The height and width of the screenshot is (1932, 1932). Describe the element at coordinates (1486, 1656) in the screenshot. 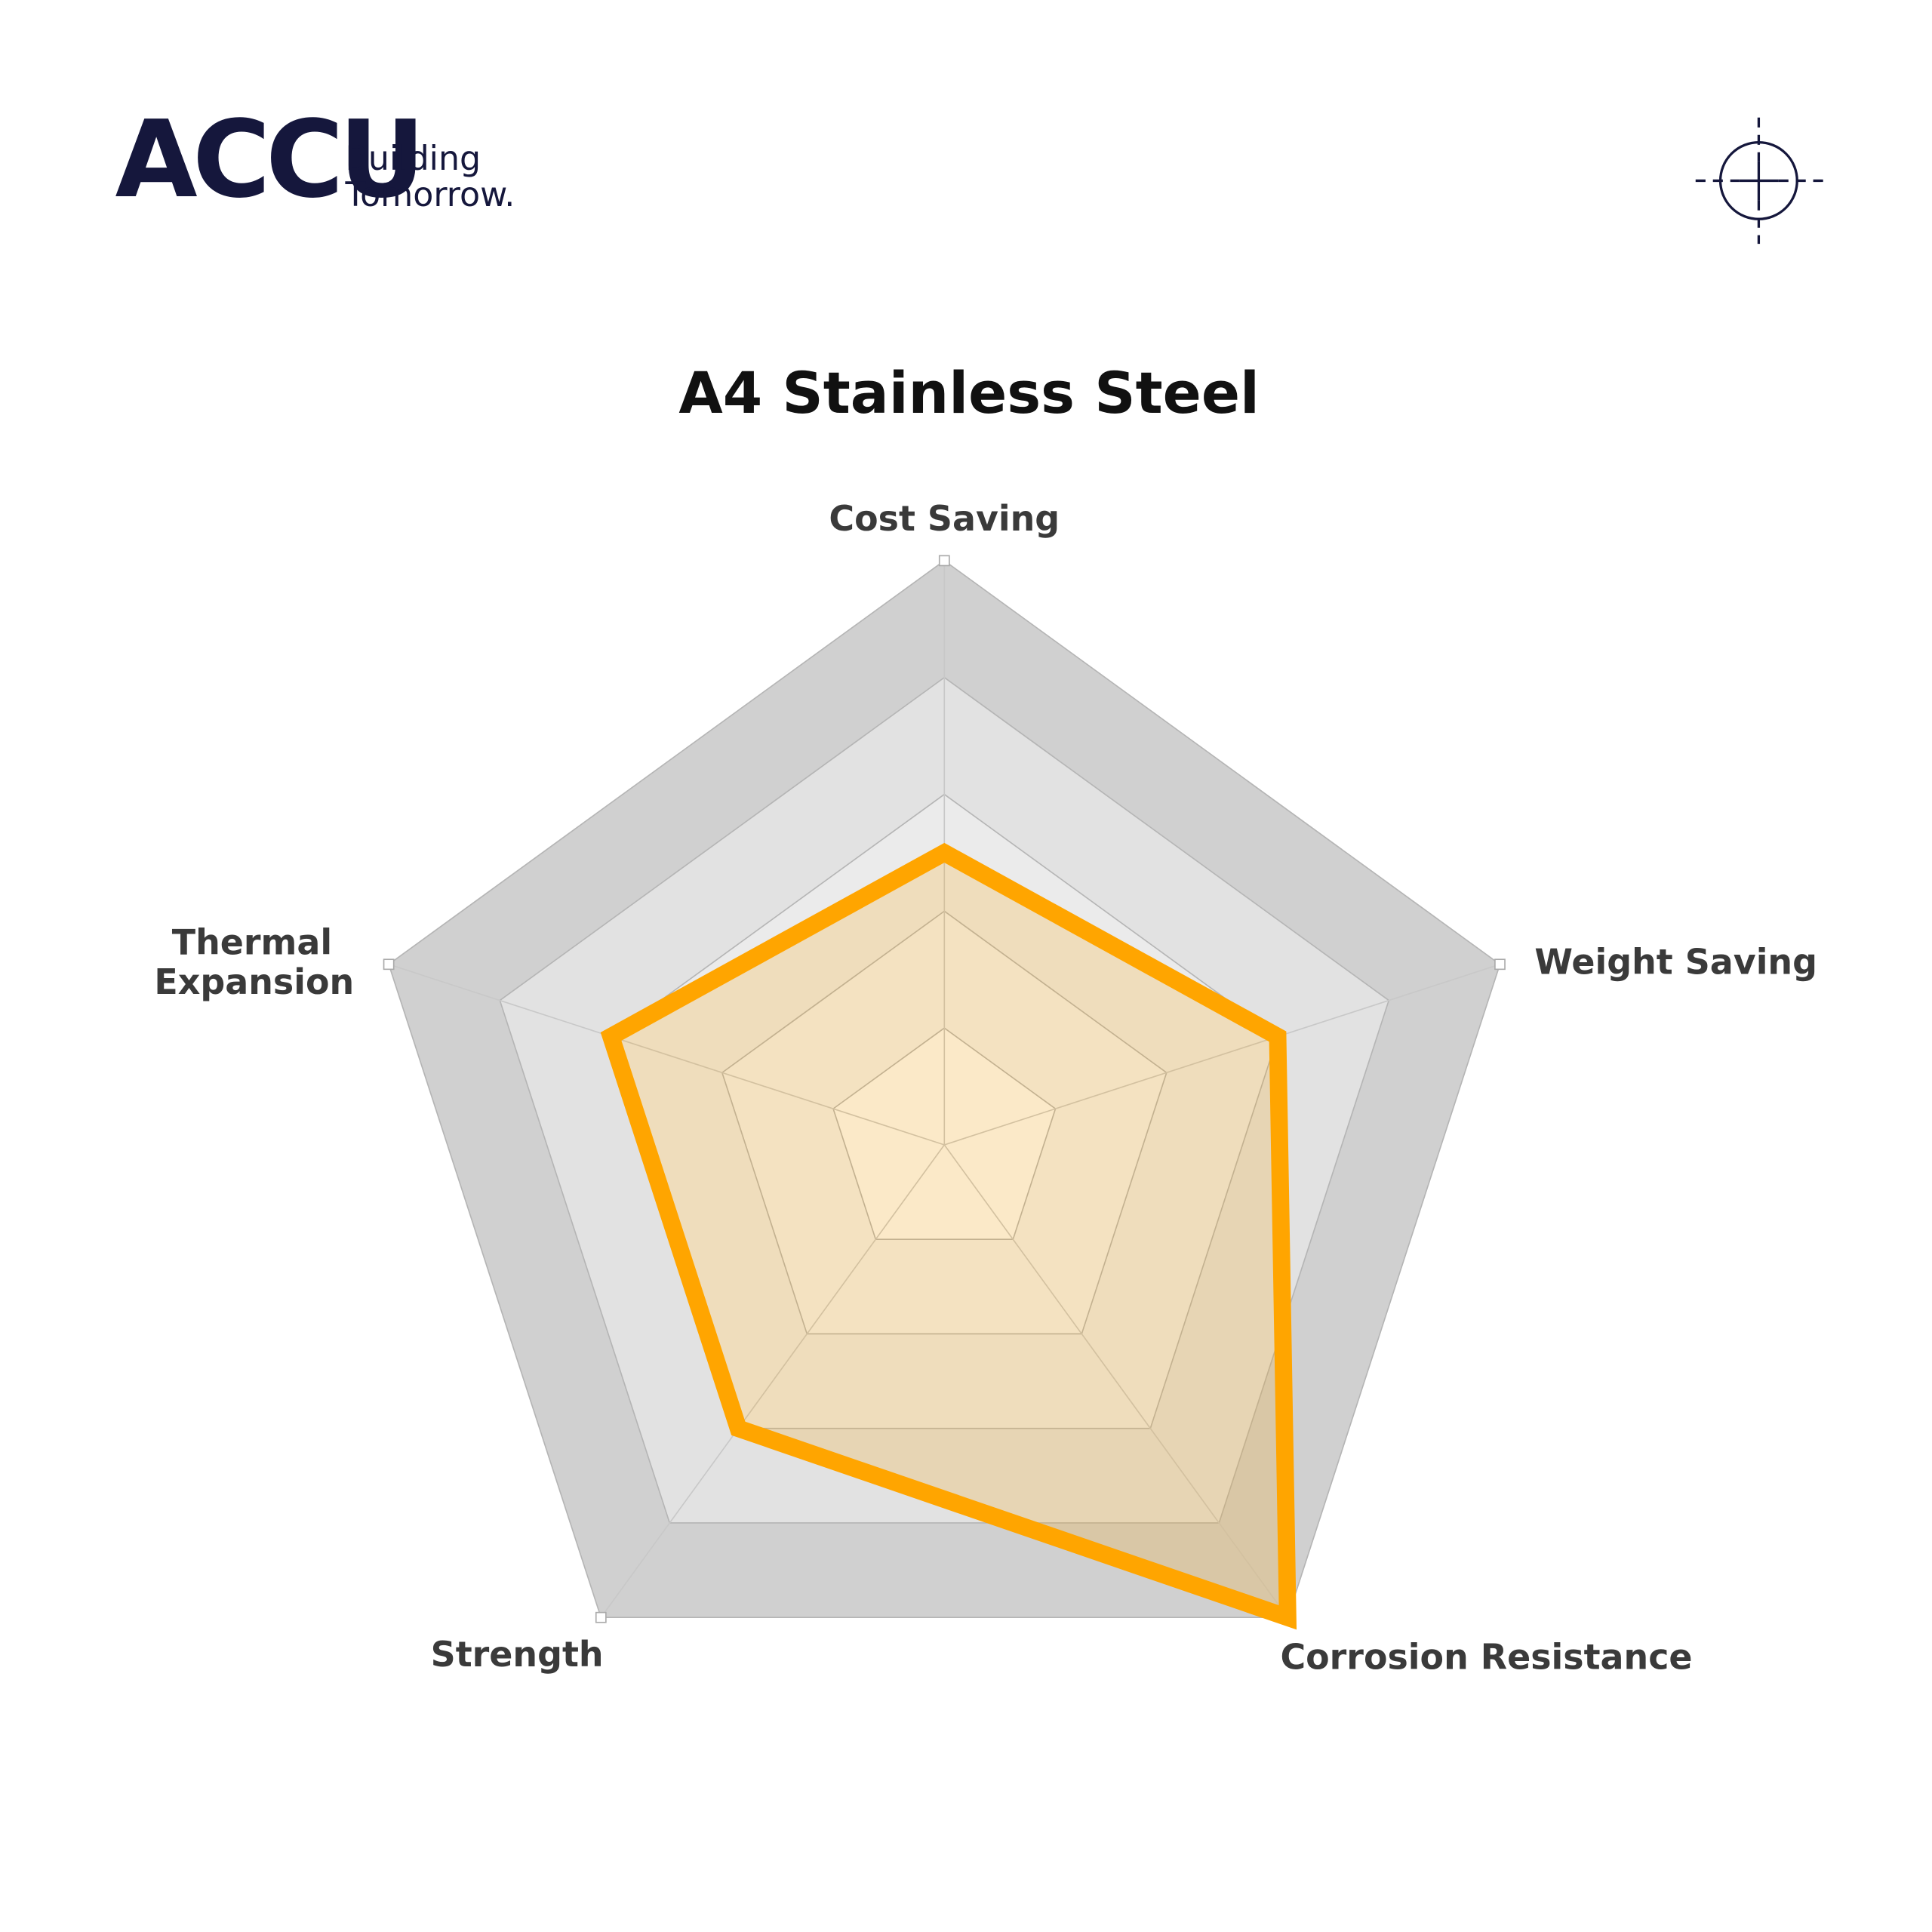

I see `axis-label: Corrosion Resistance` at that location.